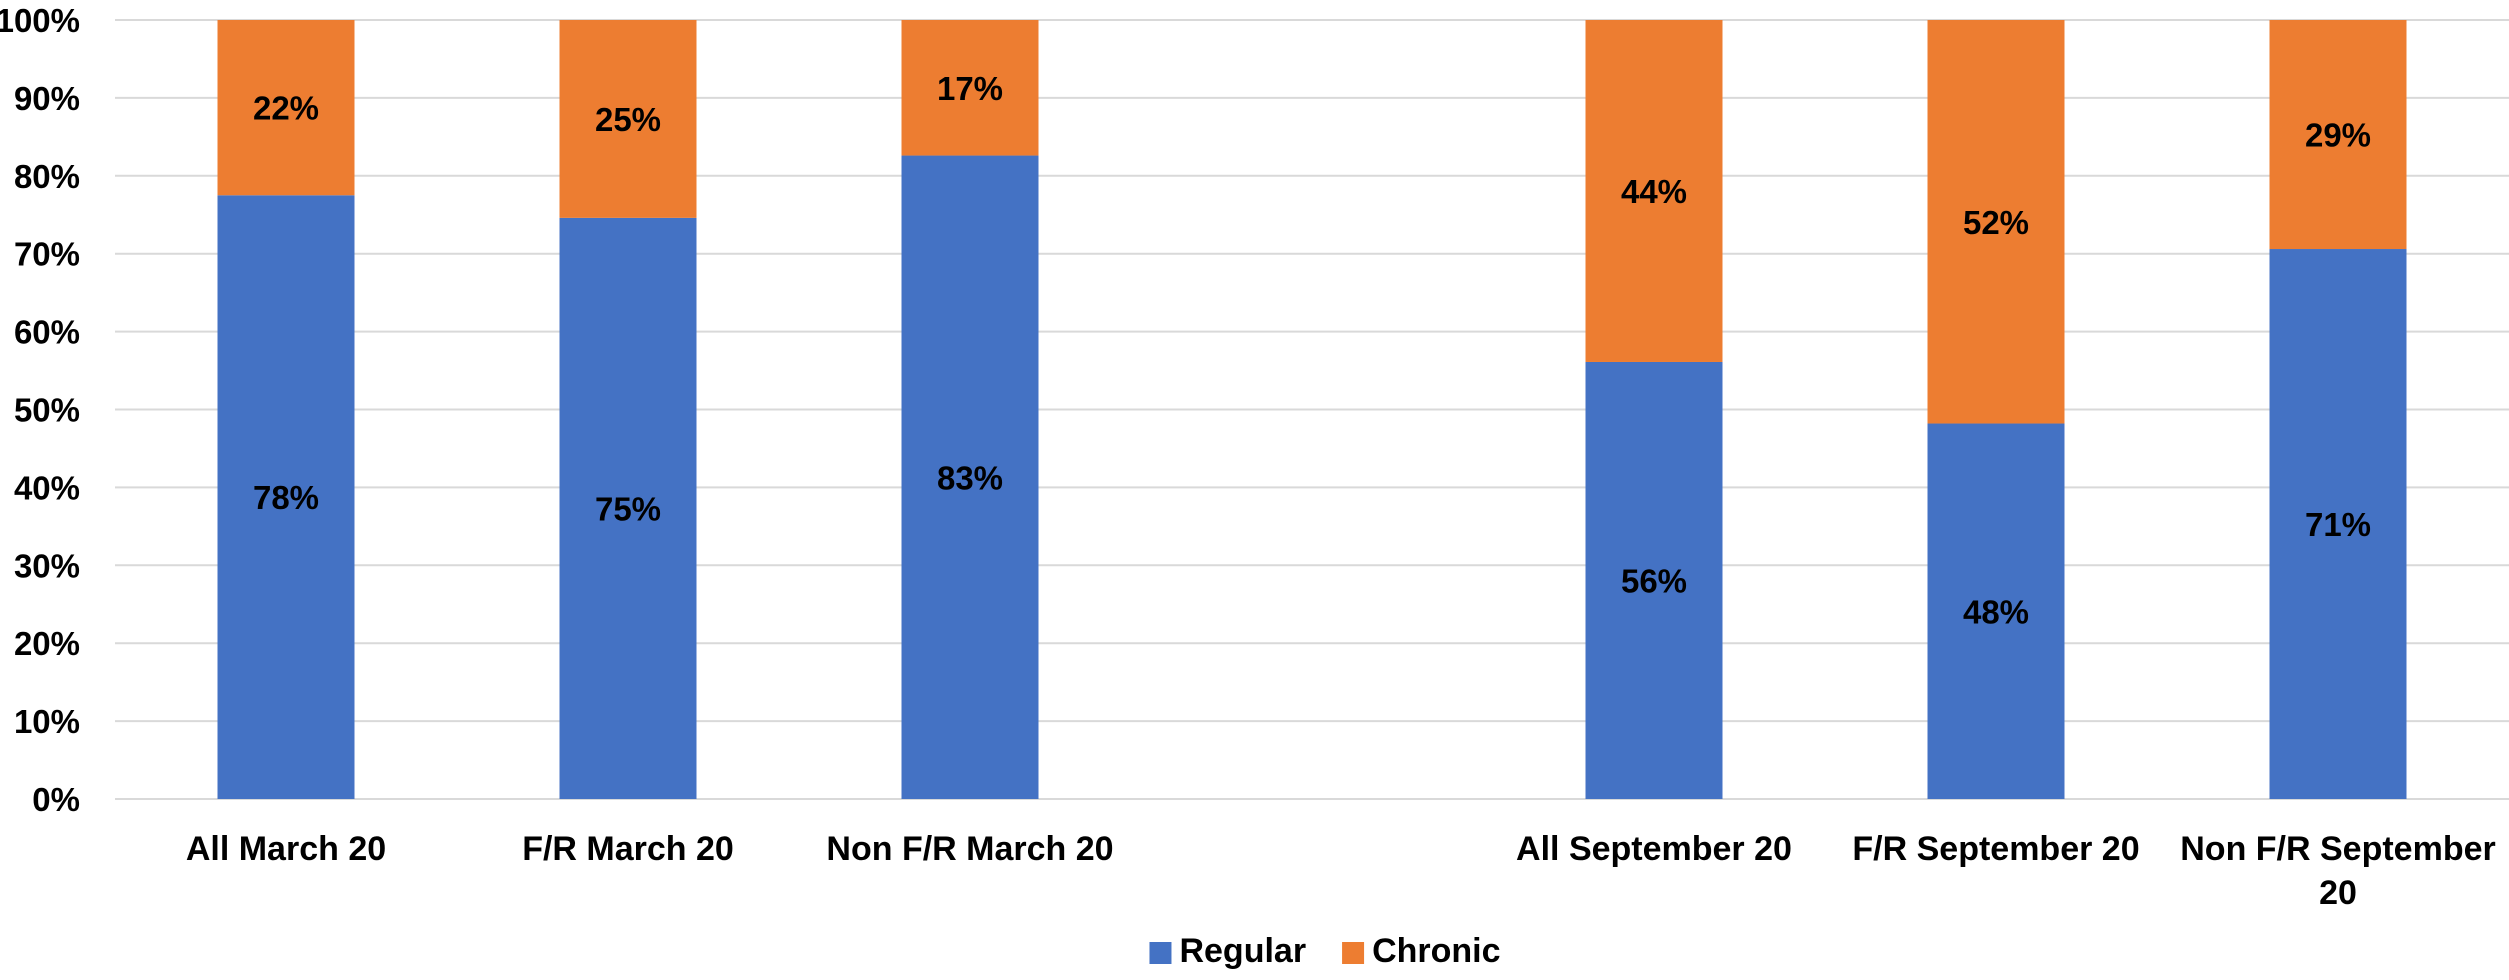 The width and height of the screenshot is (2509, 980). I want to click on y-tick-label: 20%, so click(47, 643).